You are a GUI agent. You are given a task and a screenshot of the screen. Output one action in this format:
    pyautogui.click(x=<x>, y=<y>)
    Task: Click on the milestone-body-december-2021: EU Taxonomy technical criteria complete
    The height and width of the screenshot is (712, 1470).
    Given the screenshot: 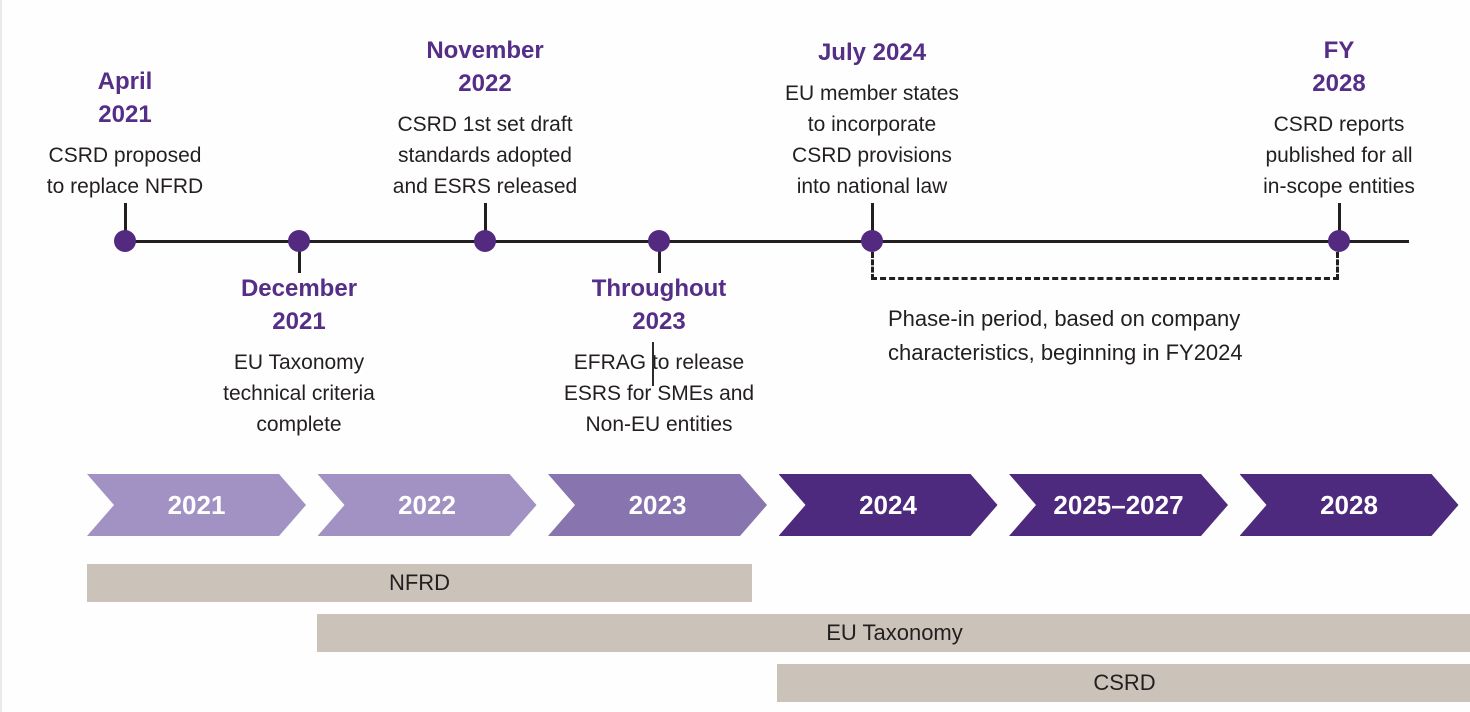 What is the action you would take?
    pyautogui.click(x=299, y=393)
    